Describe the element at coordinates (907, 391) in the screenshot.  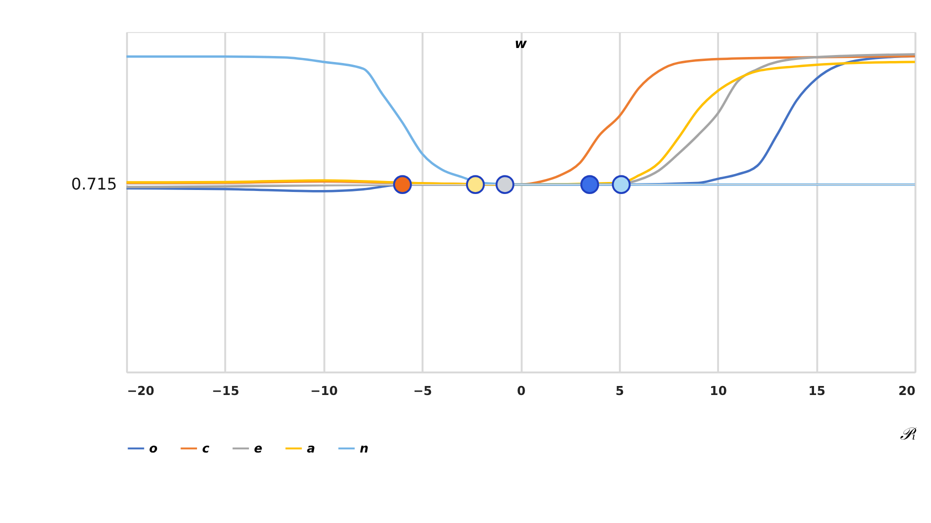
I see `x-tick-label: 20` at that location.